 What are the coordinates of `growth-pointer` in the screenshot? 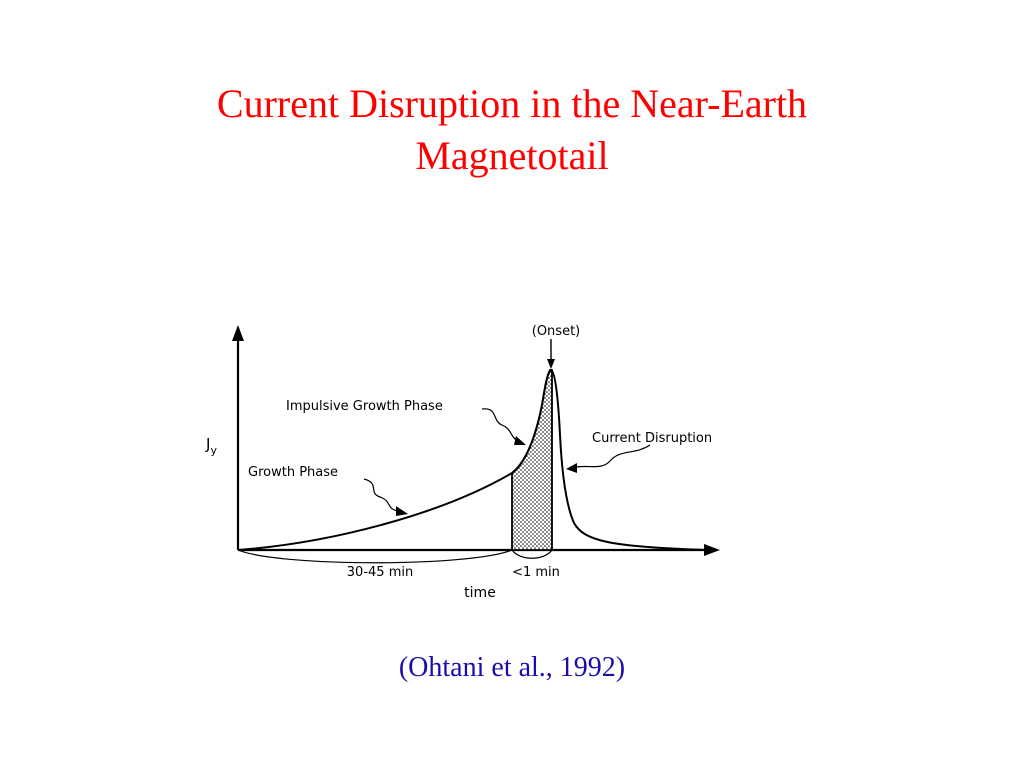 It's located at (381, 495).